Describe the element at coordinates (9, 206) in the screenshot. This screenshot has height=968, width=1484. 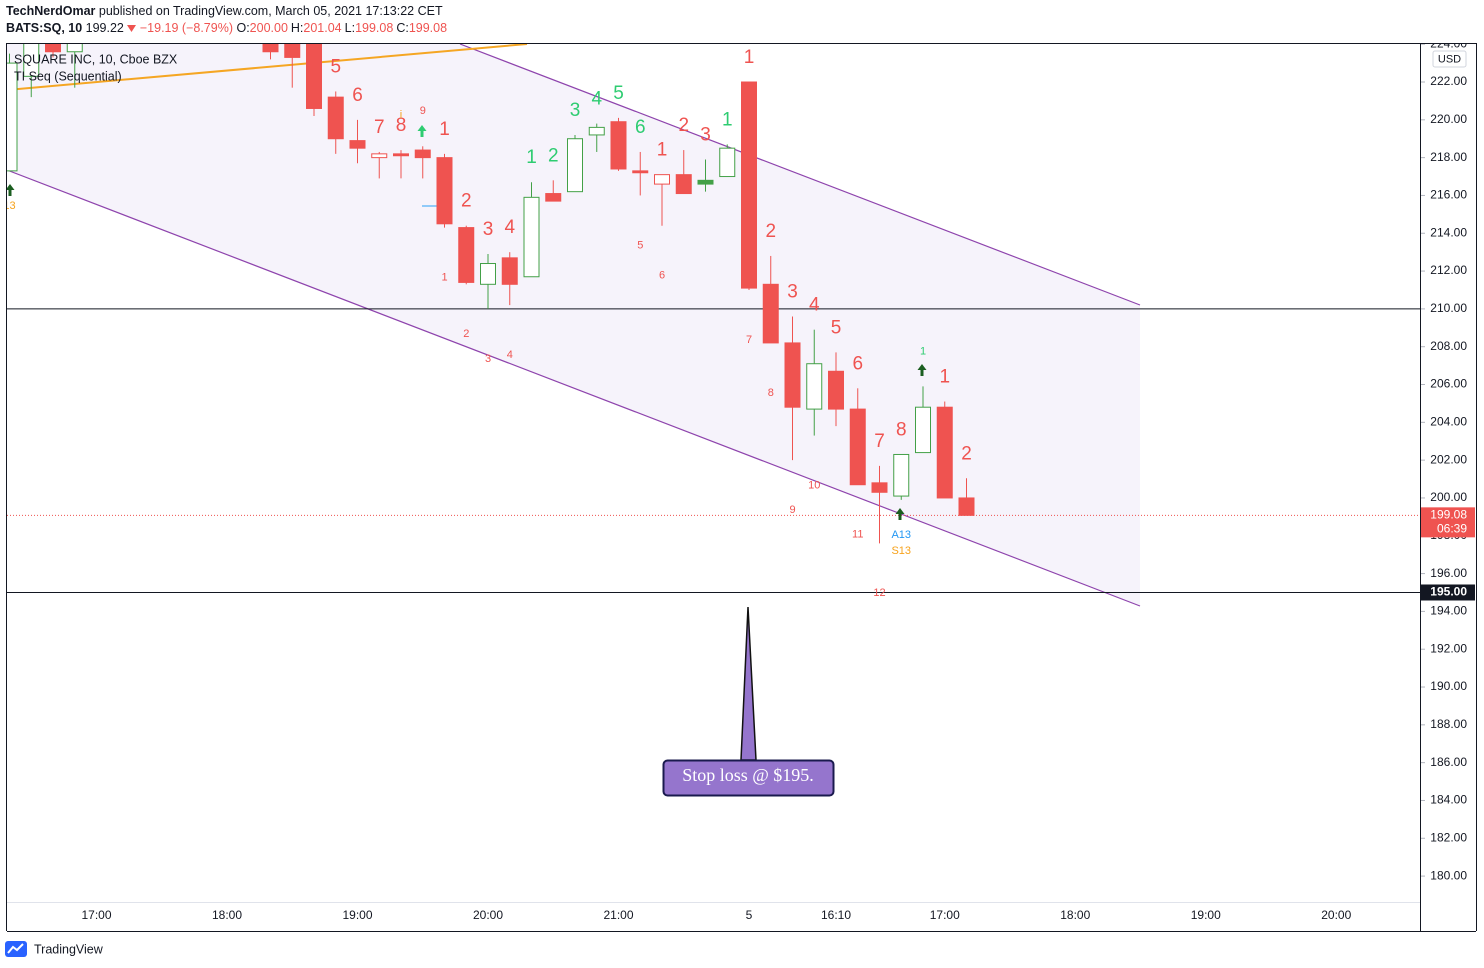
I see `countdown-count: 13` at that location.